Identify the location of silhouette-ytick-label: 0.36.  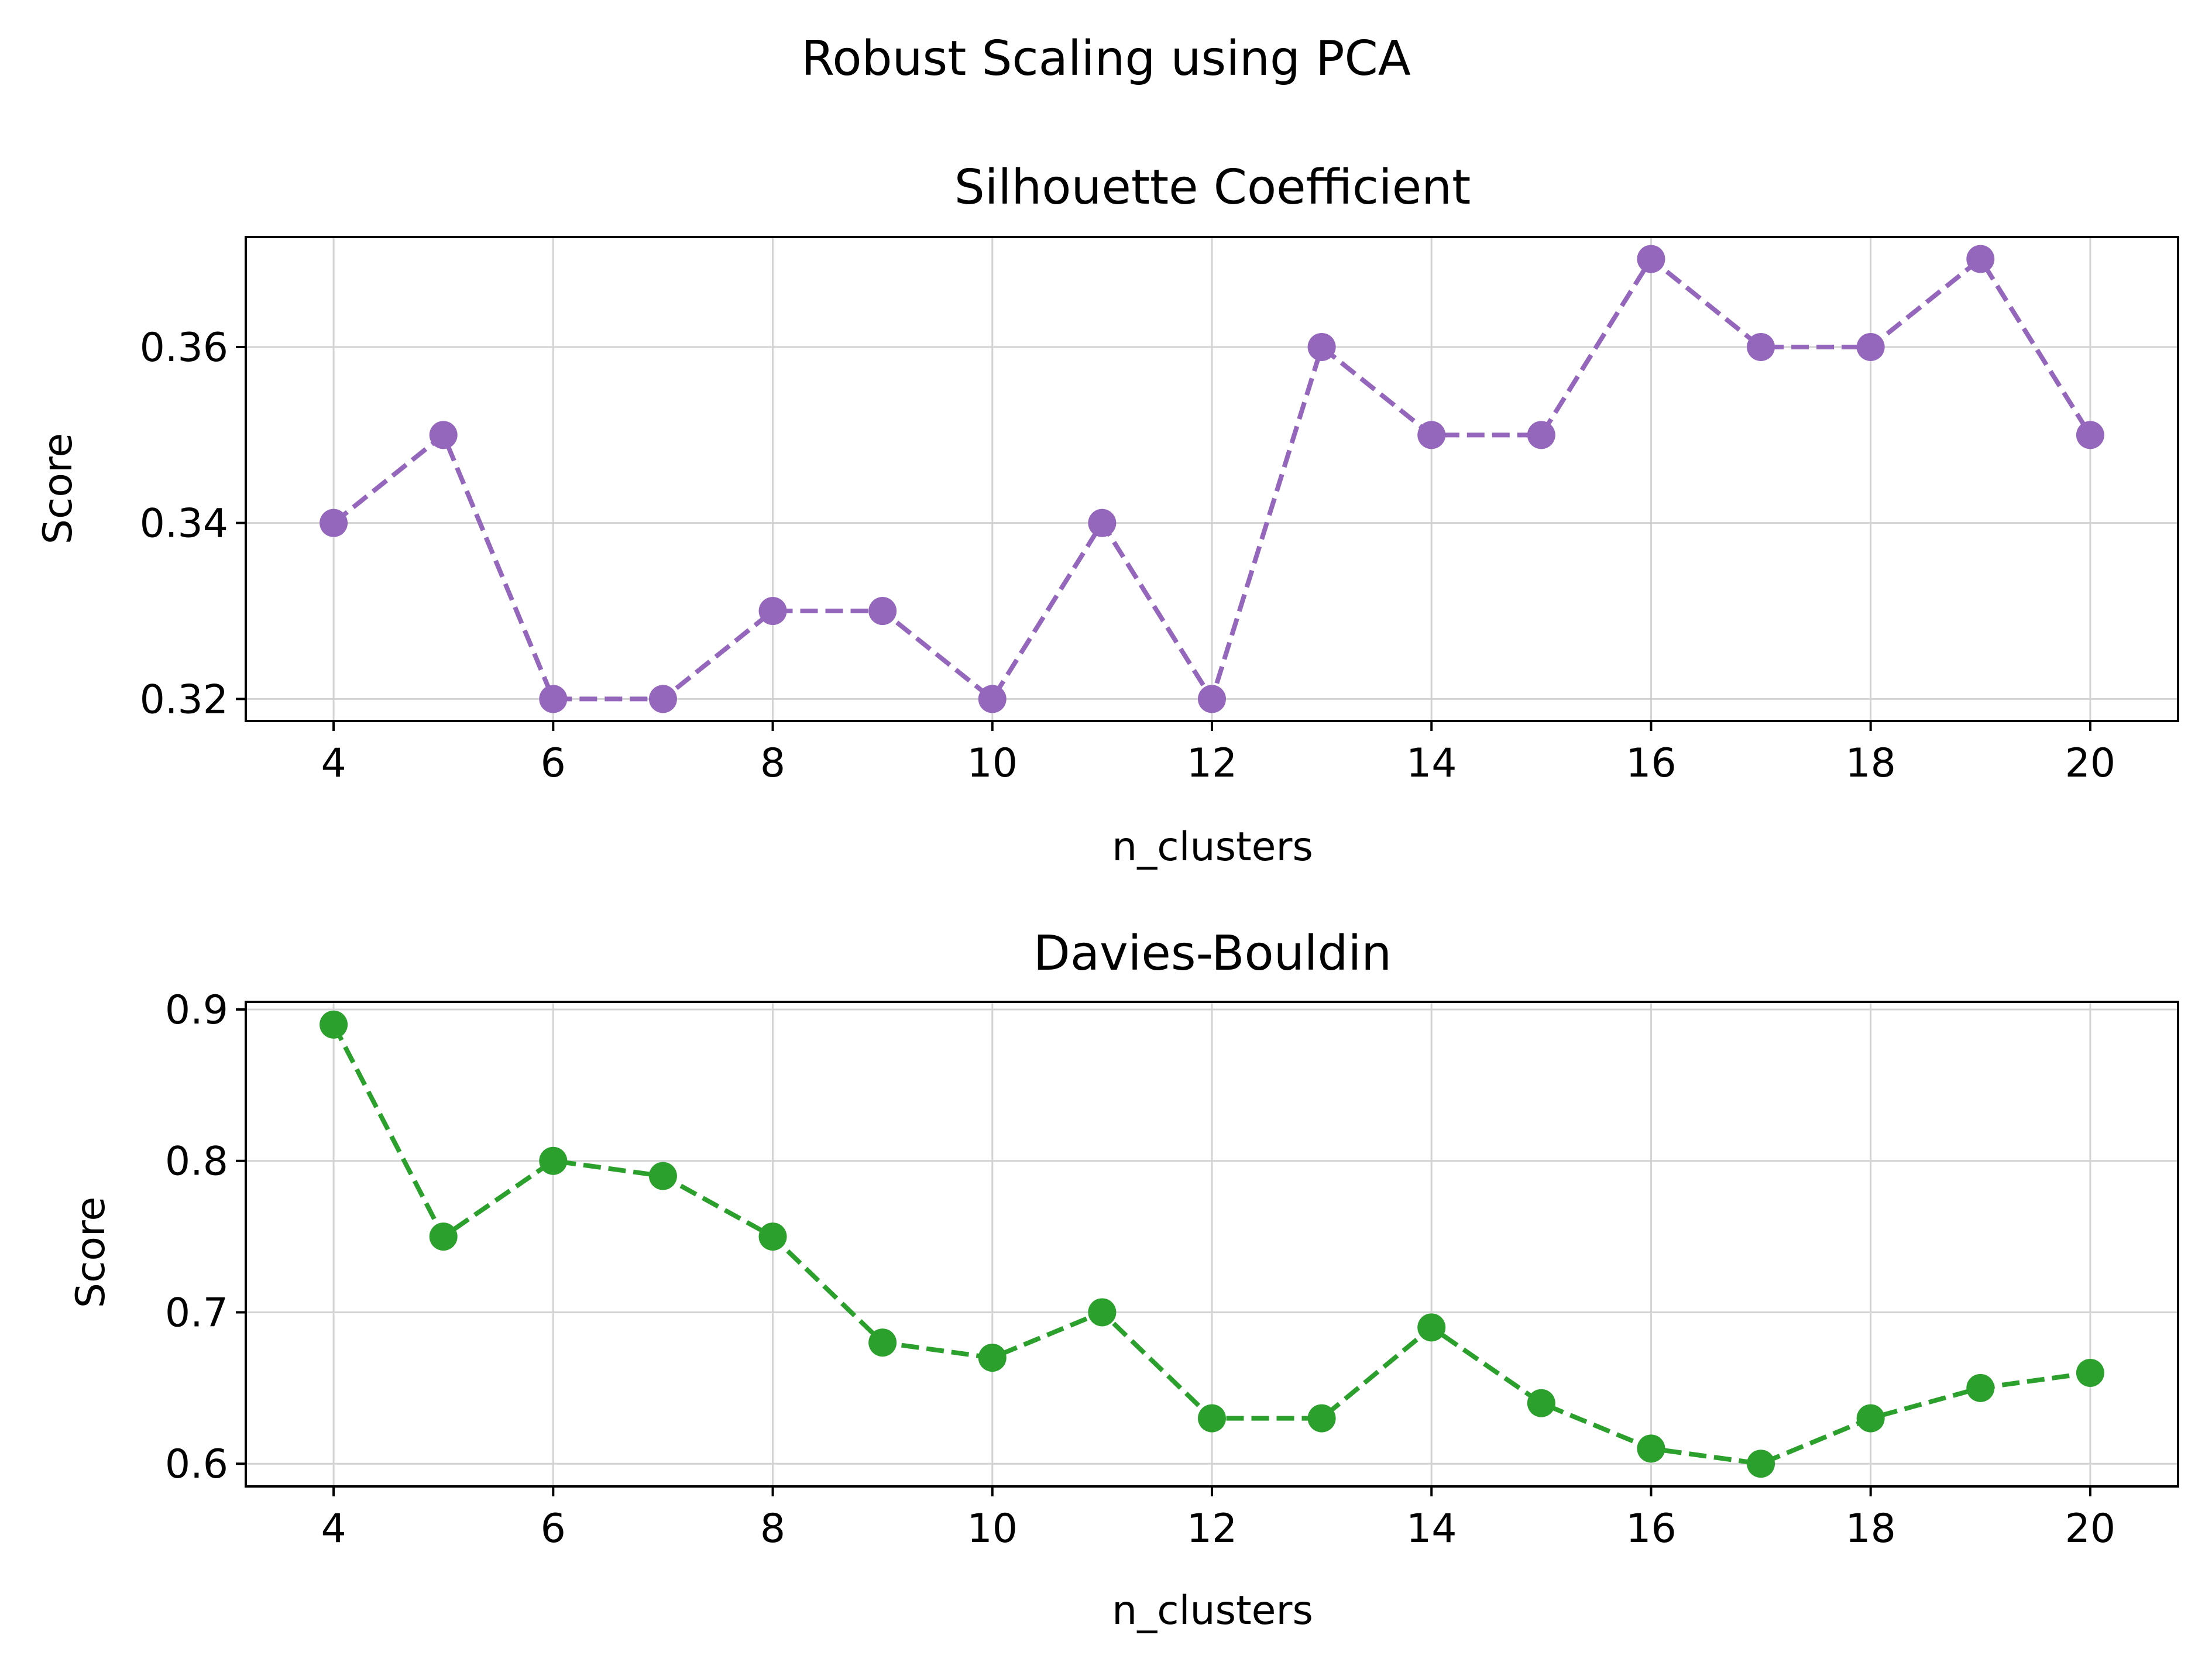
(184, 348).